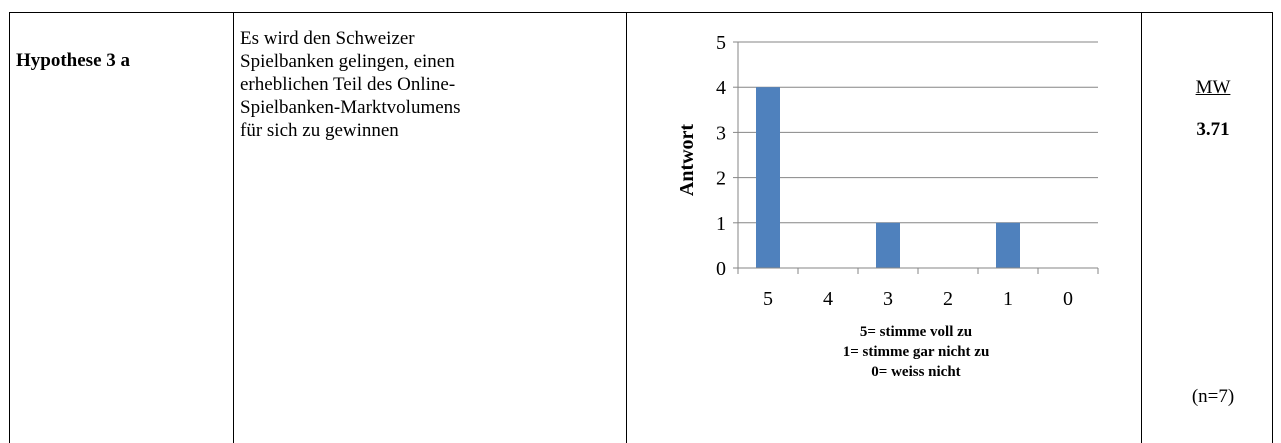  I want to click on y-tick-label: 2, so click(721, 179).